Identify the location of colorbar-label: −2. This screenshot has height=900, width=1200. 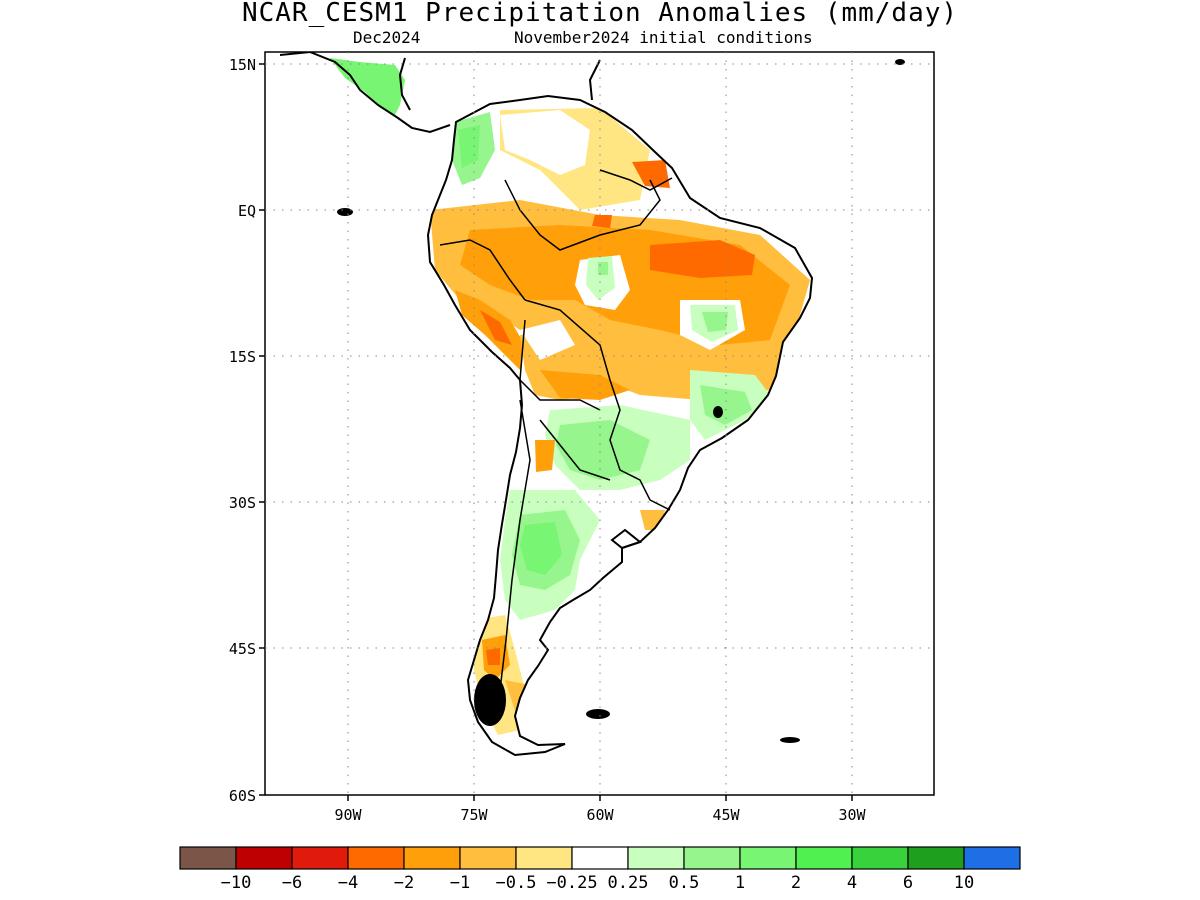
(404, 883).